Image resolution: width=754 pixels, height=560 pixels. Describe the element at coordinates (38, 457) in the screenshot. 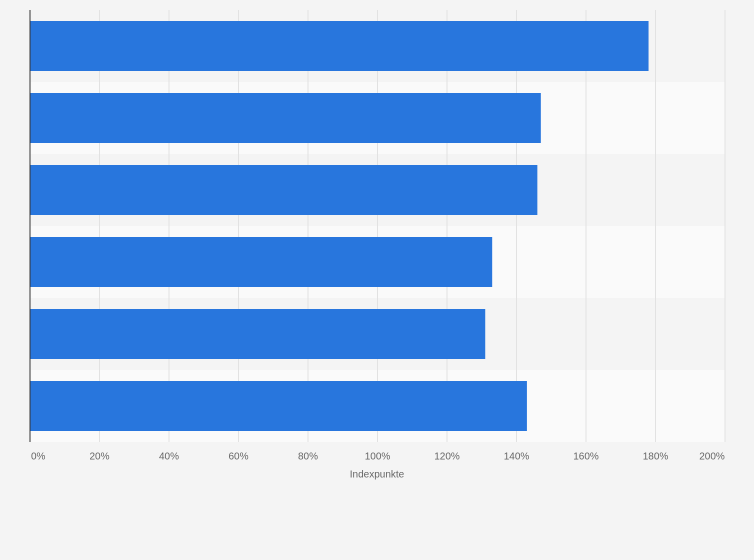

I see `x-tick-label: 0%` at that location.